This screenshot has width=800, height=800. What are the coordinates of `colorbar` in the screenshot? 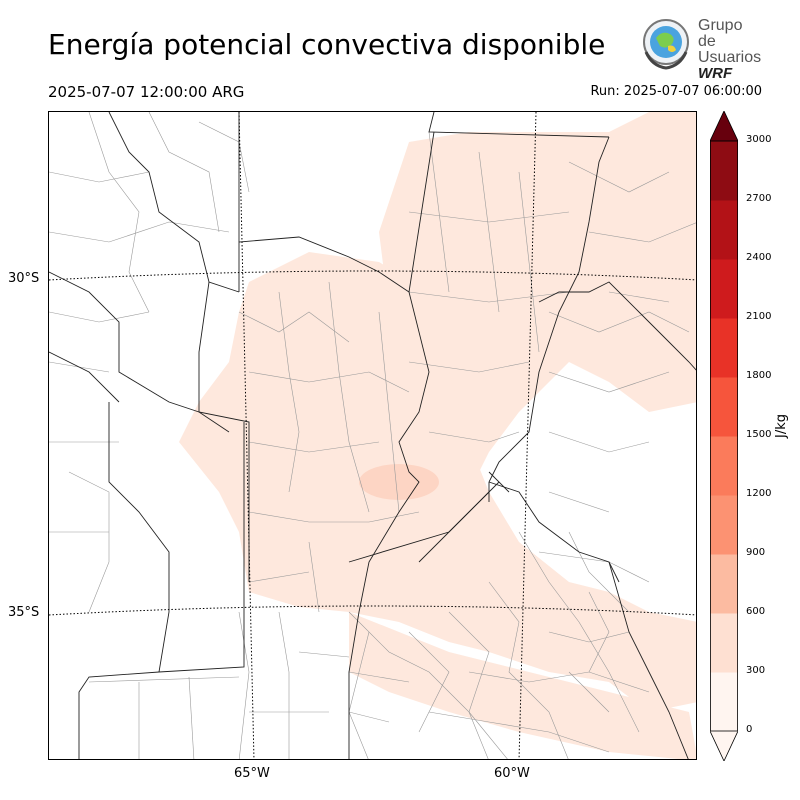 It's located at (724, 436).